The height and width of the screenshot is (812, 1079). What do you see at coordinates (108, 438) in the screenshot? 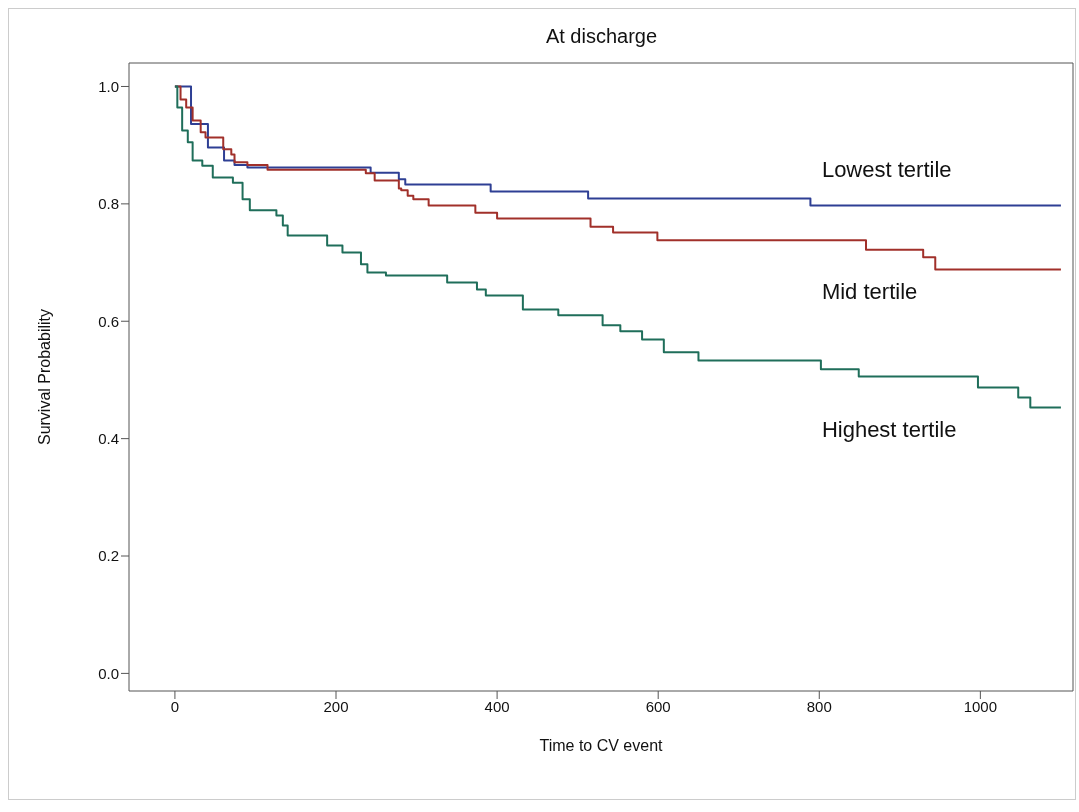
I see `y-tick-label: 0.4` at bounding box center [108, 438].